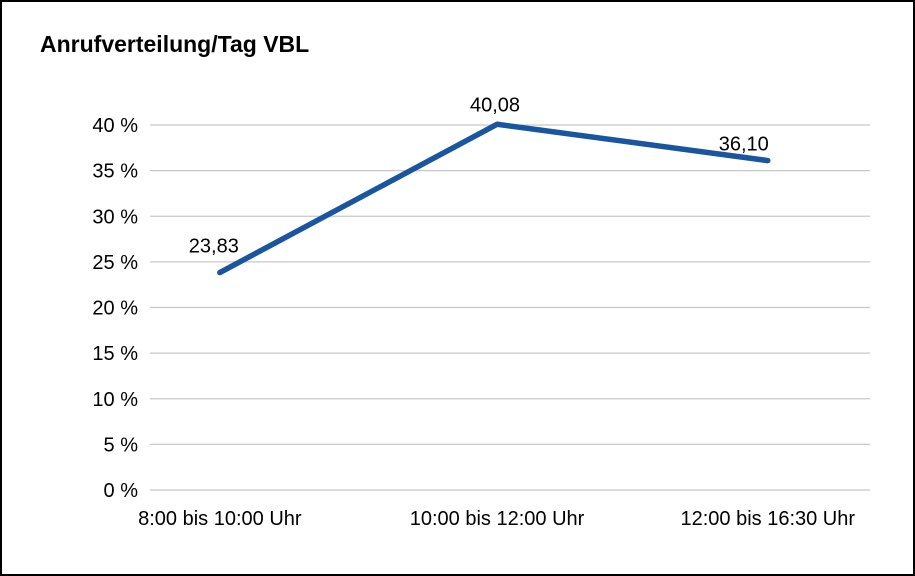 The height and width of the screenshot is (576, 915). What do you see at coordinates (115, 217) in the screenshot?
I see `y-tick-label-30: 30 %` at bounding box center [115, 217].